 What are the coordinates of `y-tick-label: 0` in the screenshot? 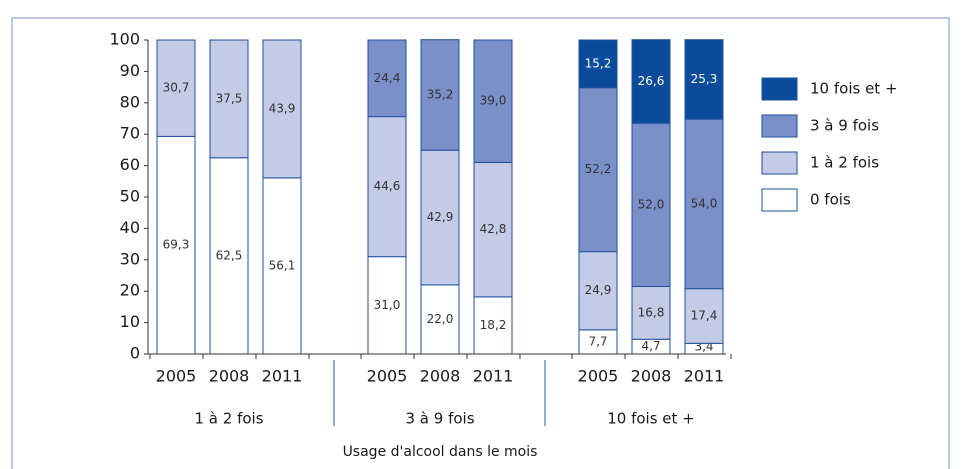 It's located at (135, 353).